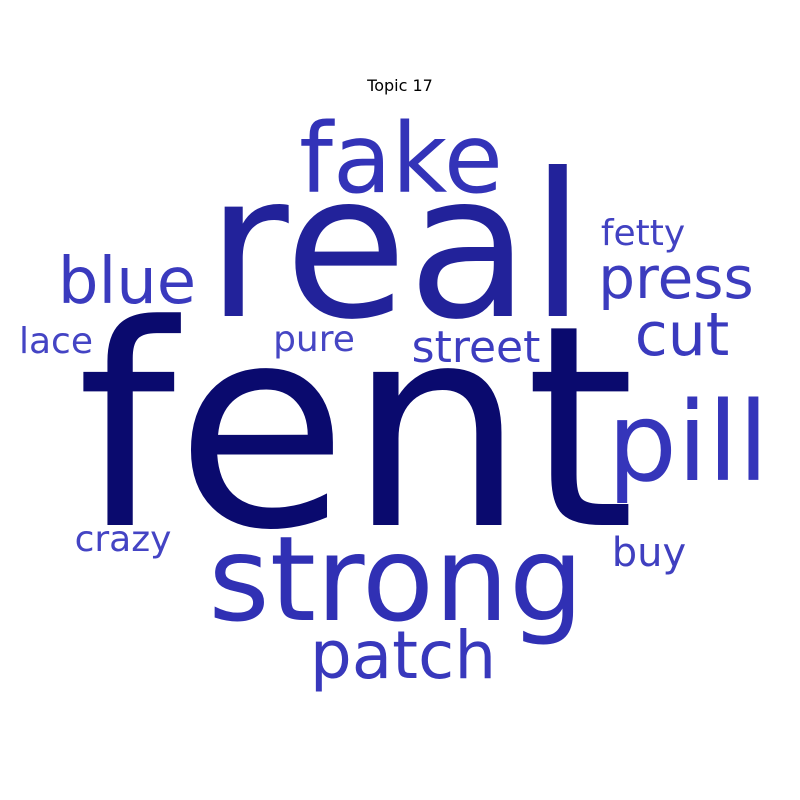 The height and width of the screenshot is (800, 800). What do you see at coordinates (676, 278) in the screenshot?
I see `word-press: press` at bounding box center [676, 278].